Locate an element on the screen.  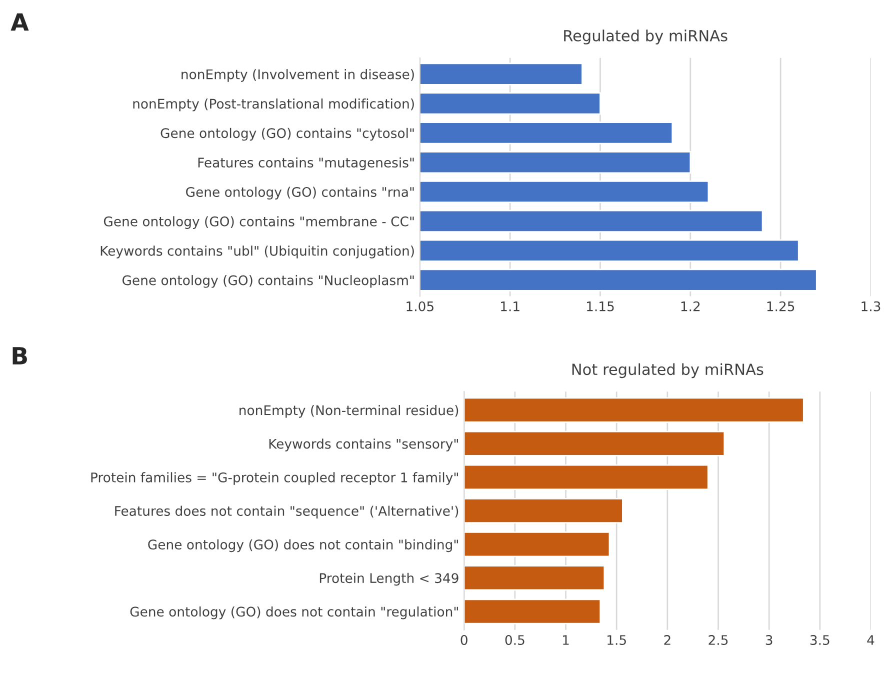
text: A is located at coordinates (19, 22).